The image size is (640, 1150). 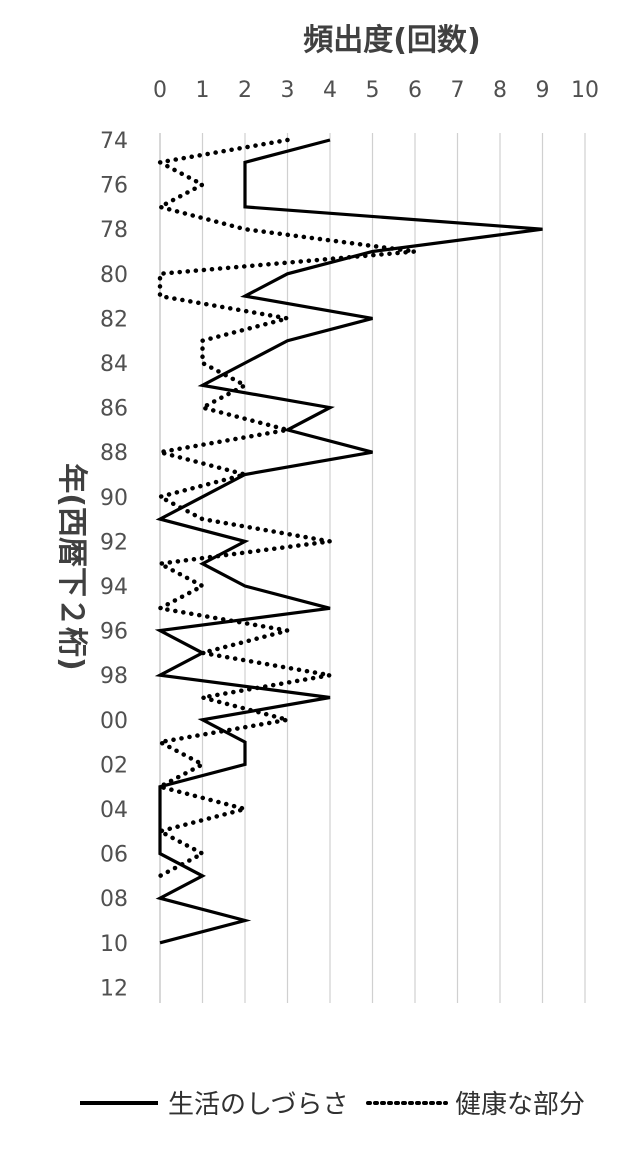 What do you see at coordinates (114, 565) in the screenshot?
I see `y-axis-ticks: 74 76 78 80 82 84 86 88 90 92 94 96 98 00 02 04 06 08 10 12` at bounding box center [114, 565].